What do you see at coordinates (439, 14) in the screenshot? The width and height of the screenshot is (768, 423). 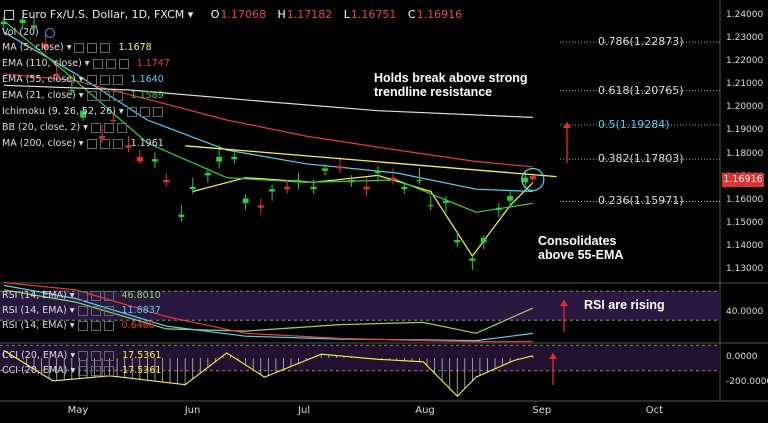 I see `close-value: 1.16916` at bounding box center [439, 14].